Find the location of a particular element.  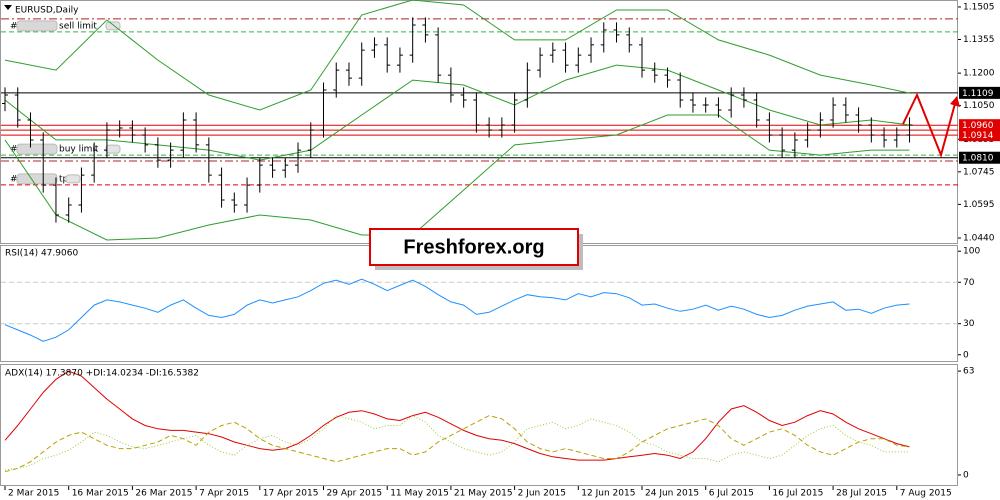

y-tick-label: 70 is located at coordinates (969, 283).